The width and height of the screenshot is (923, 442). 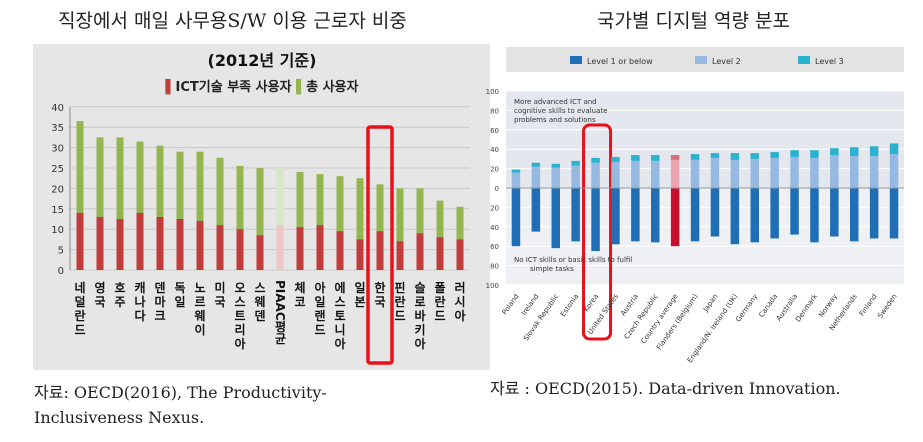 I want to click on left-highlight-box, so click(x=380, y=245).